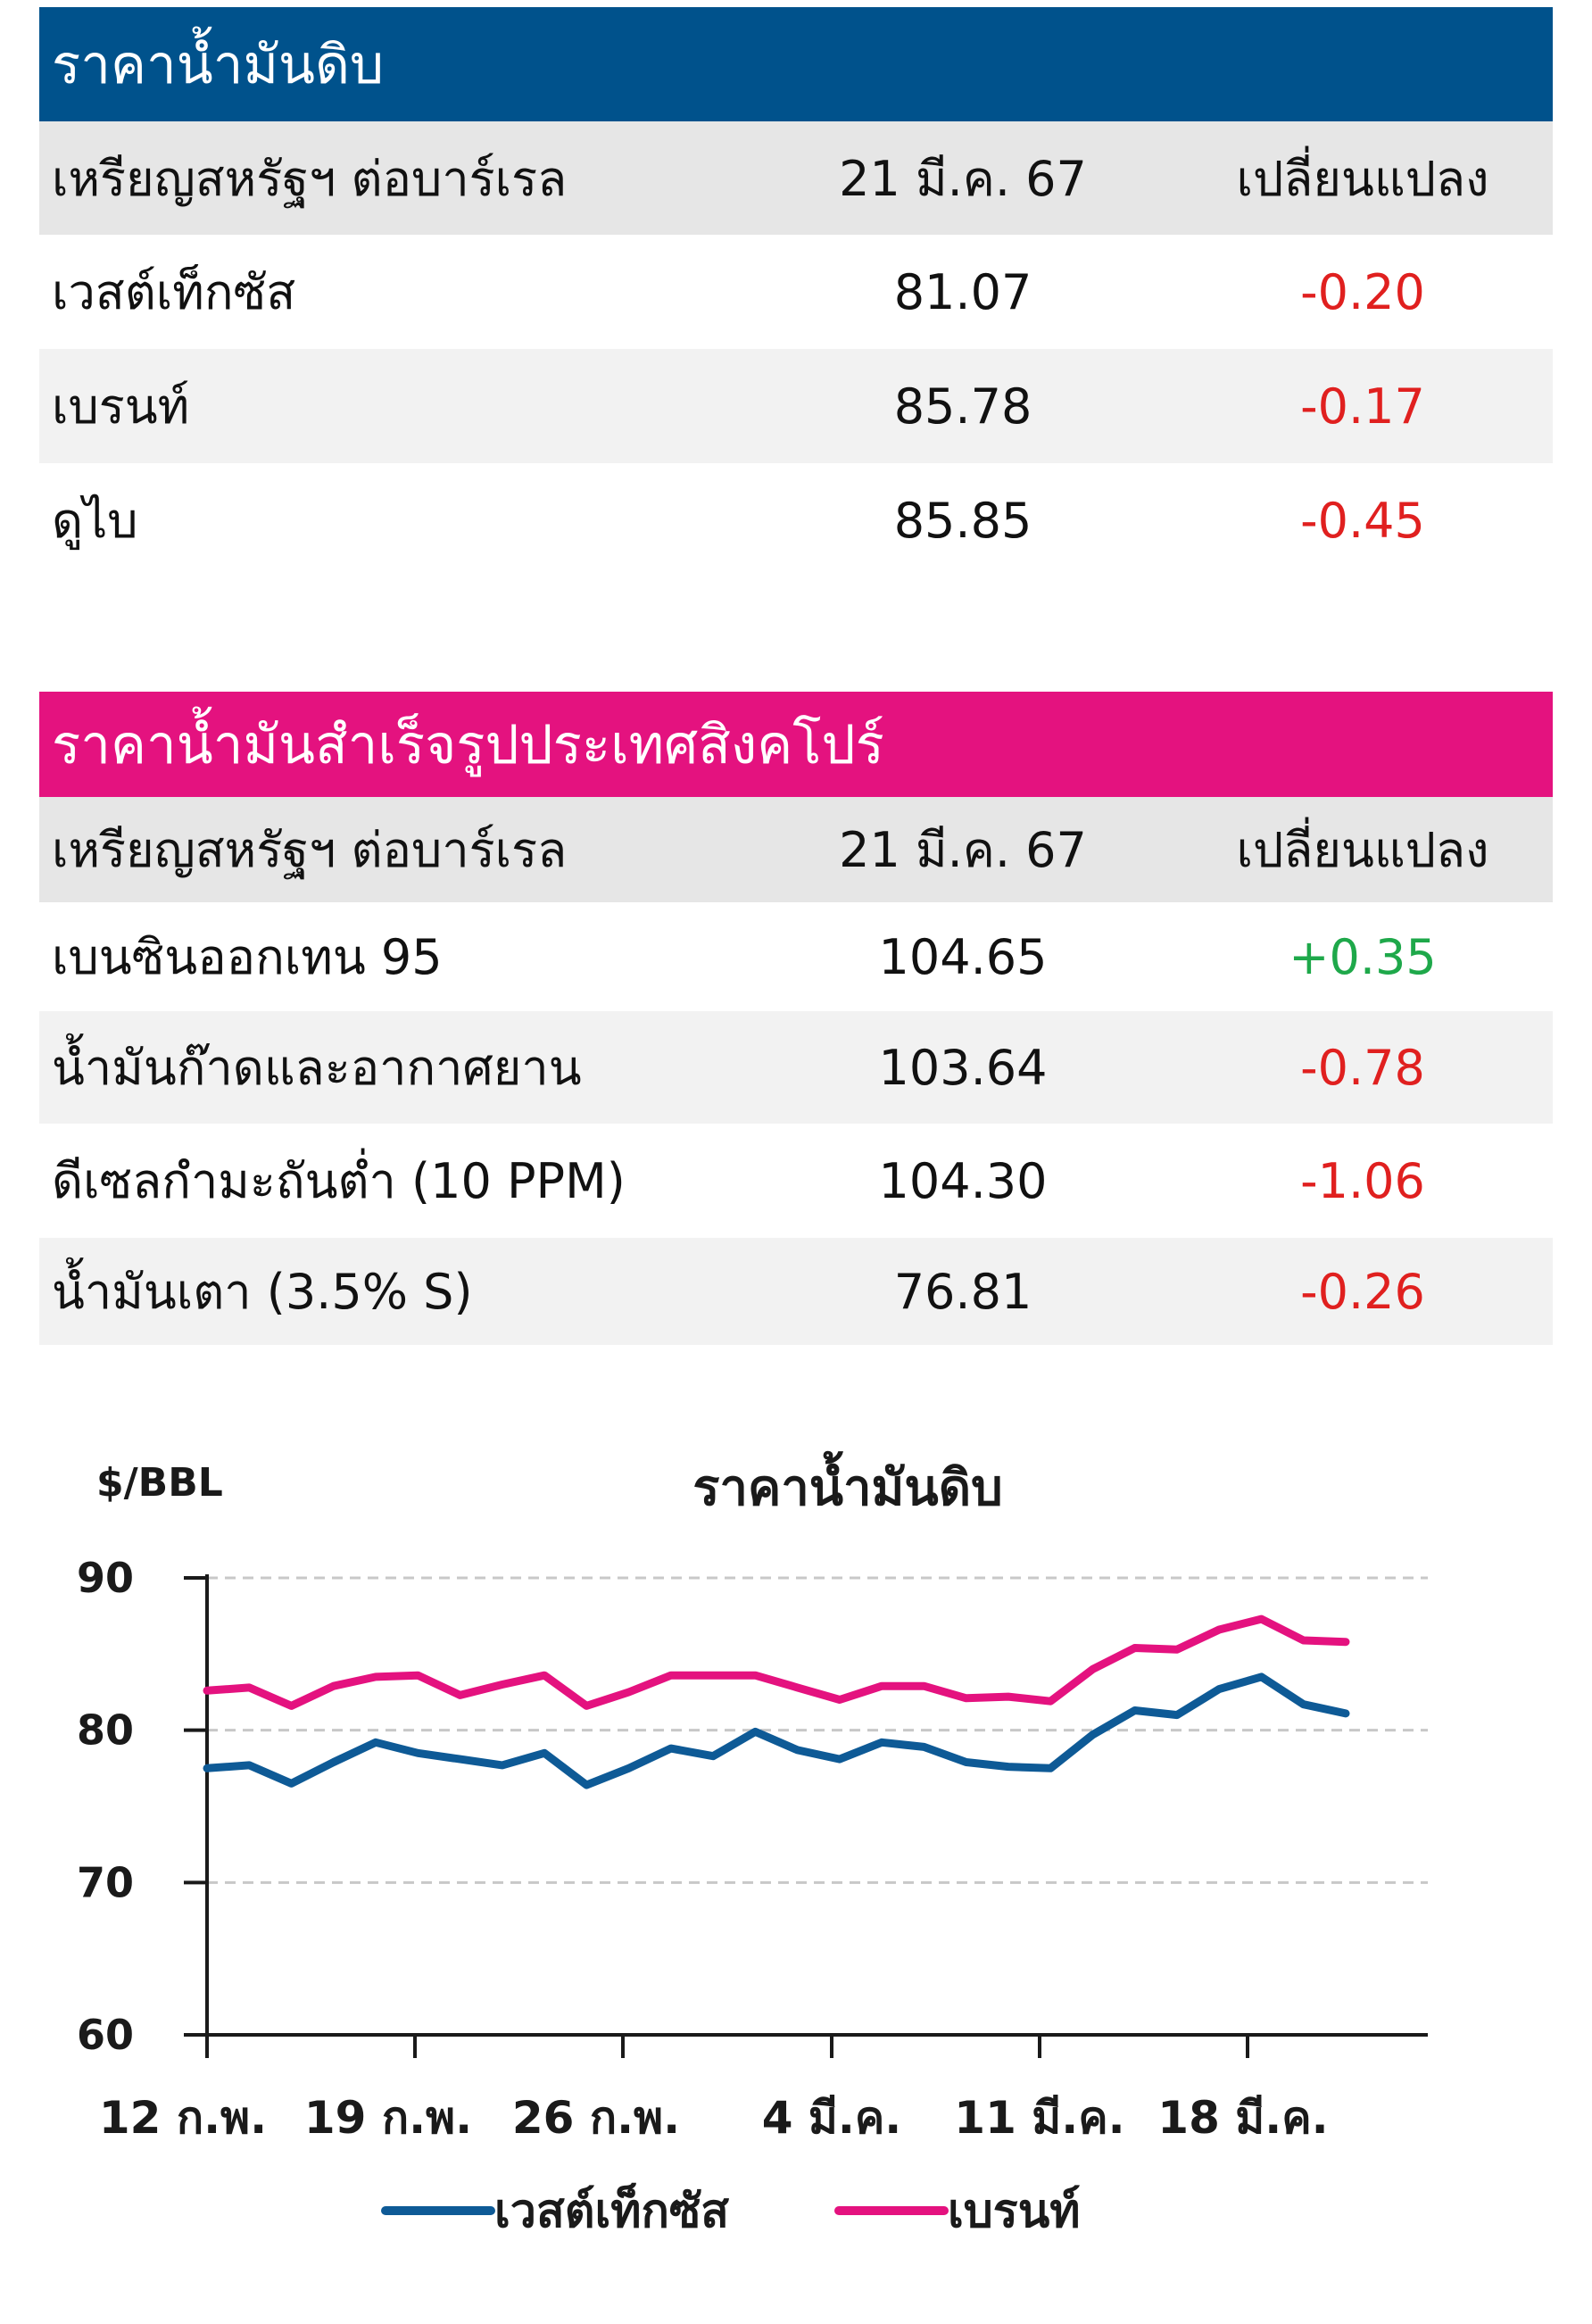 The width and height of the screenshot is (1592, 2324). What do you see at coordinates (1015, 2211) in the screenshot?
I see `legend-label: เบรนท์` at bounding box center [1015, 2211].